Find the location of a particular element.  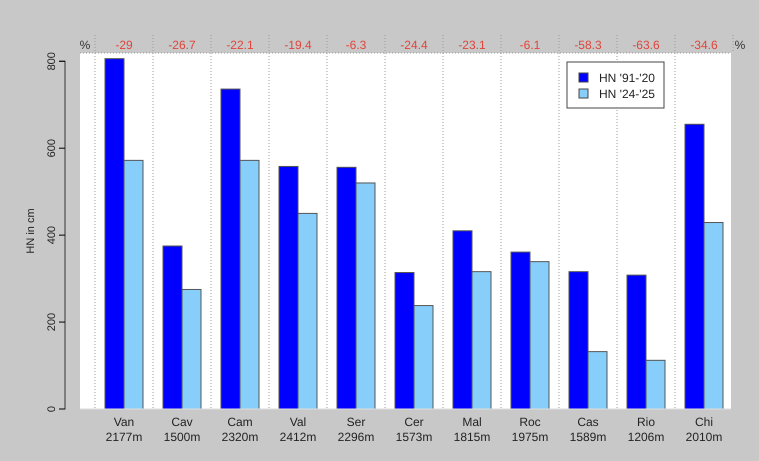

text: -23.1 is located at coordinates (472, 45).